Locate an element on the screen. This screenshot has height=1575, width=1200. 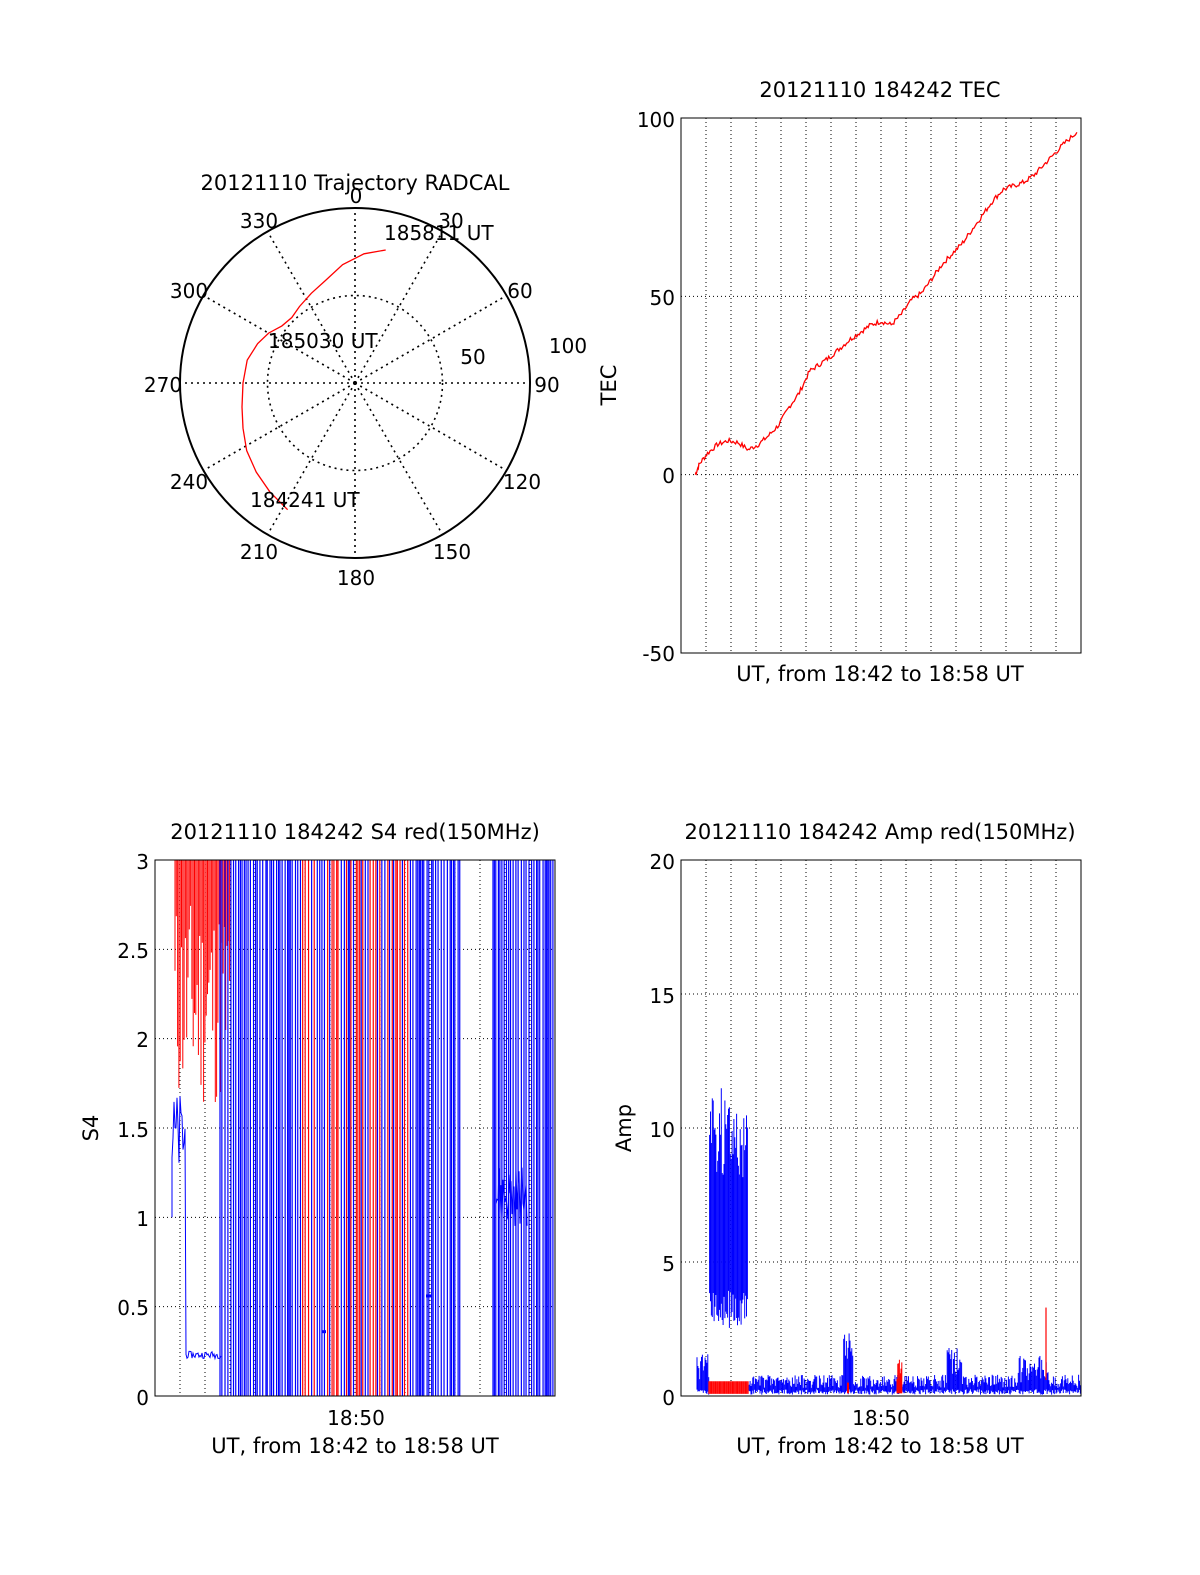
az-label-300: 300 is located at coordinates (189, 291).